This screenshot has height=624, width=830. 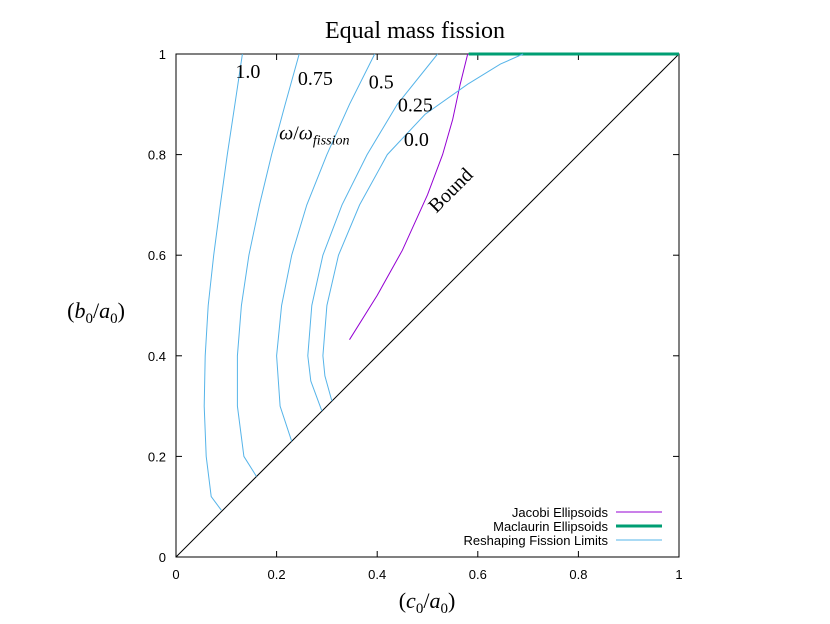 I want to click on y-tick-label: 0.2, so click(x=157, y=456).